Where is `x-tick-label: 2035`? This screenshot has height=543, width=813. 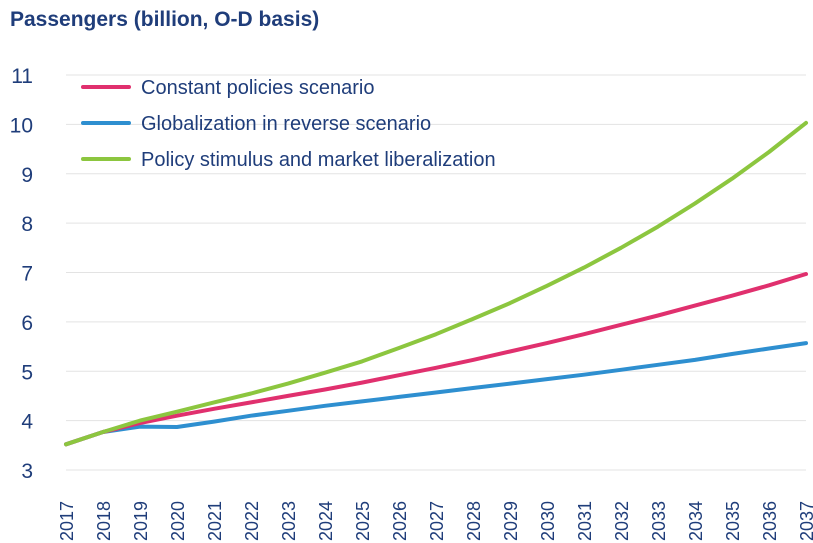 x-tick-label: 2035 is located at coordinates (733, 521).